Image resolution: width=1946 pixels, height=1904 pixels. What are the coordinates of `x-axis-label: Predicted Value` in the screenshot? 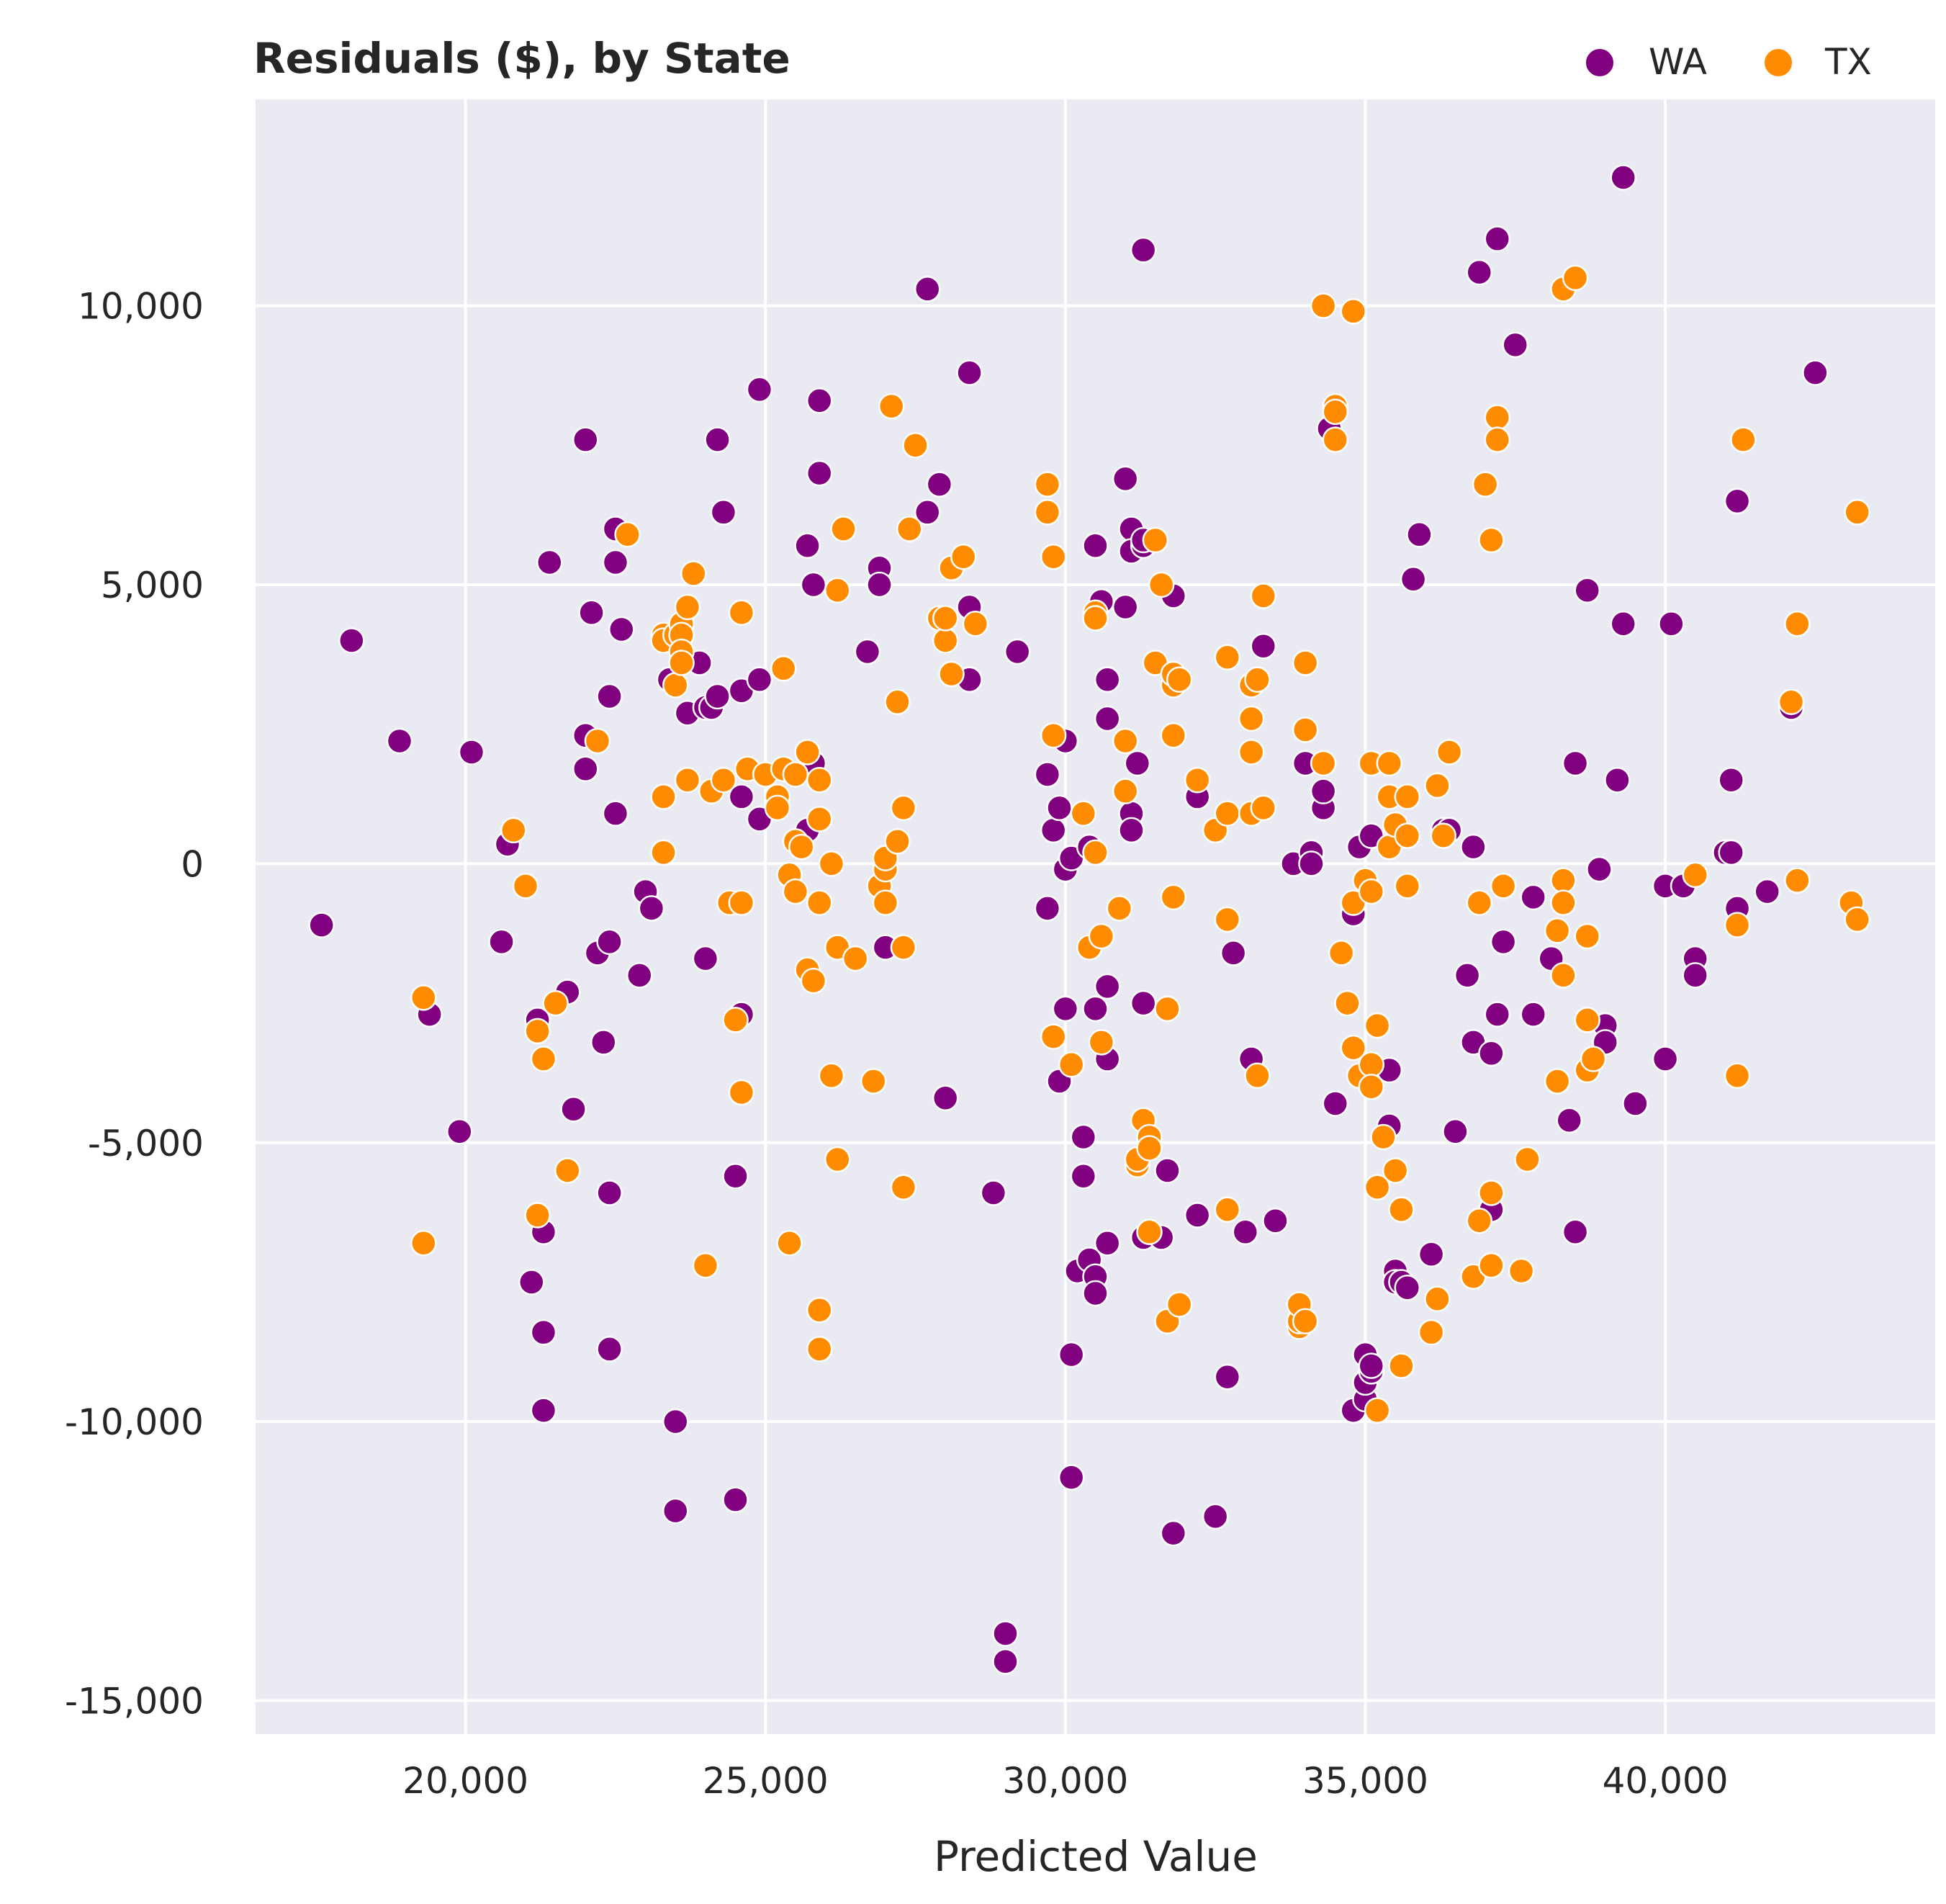 It's located at (1096, 1856).